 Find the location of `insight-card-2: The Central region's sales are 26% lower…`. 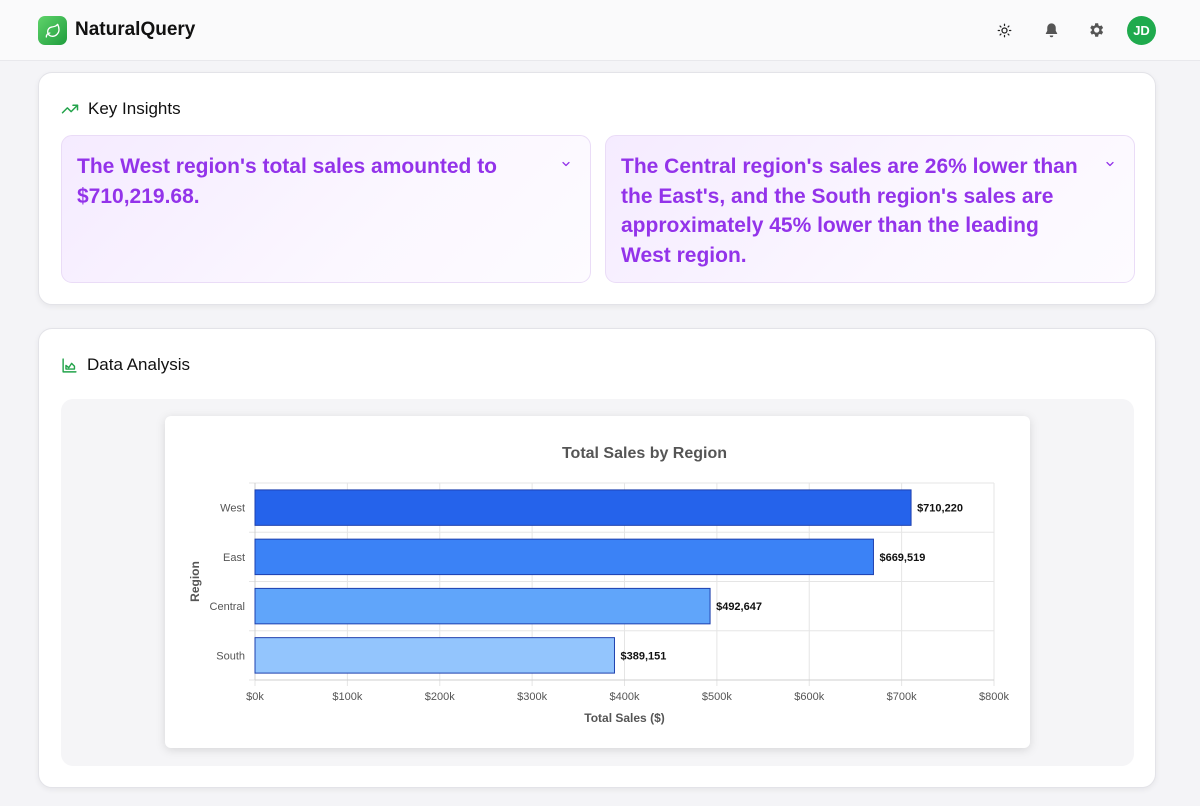

insight-card-2: The Central region's sales are 26% lower… is located at coordinates (870, 209).